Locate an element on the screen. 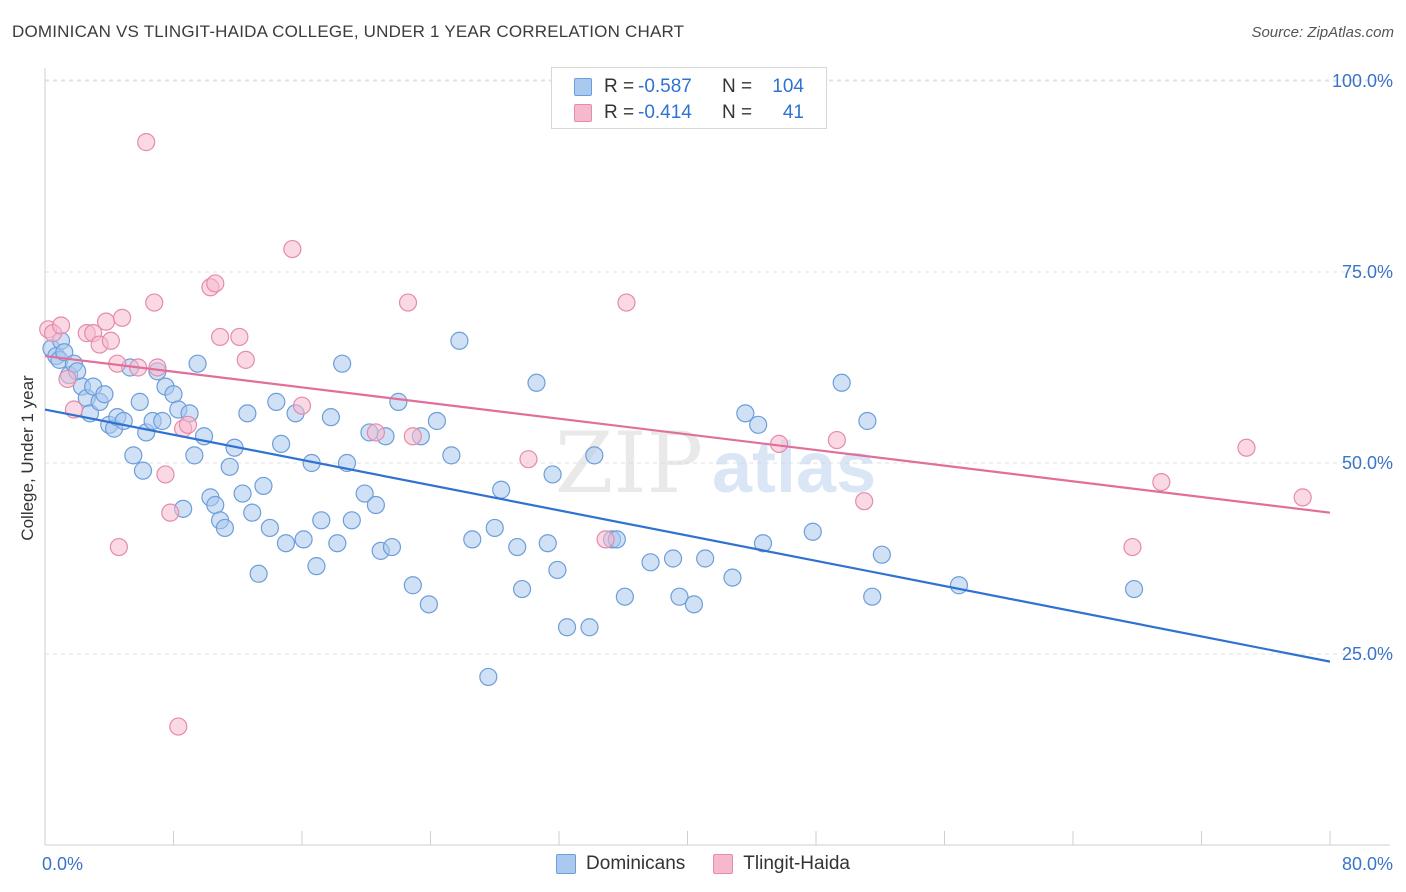 The height and width of the screenshot is (892, 1406). x-tick-label: 80.0% is located at coordinates (1367, 864).